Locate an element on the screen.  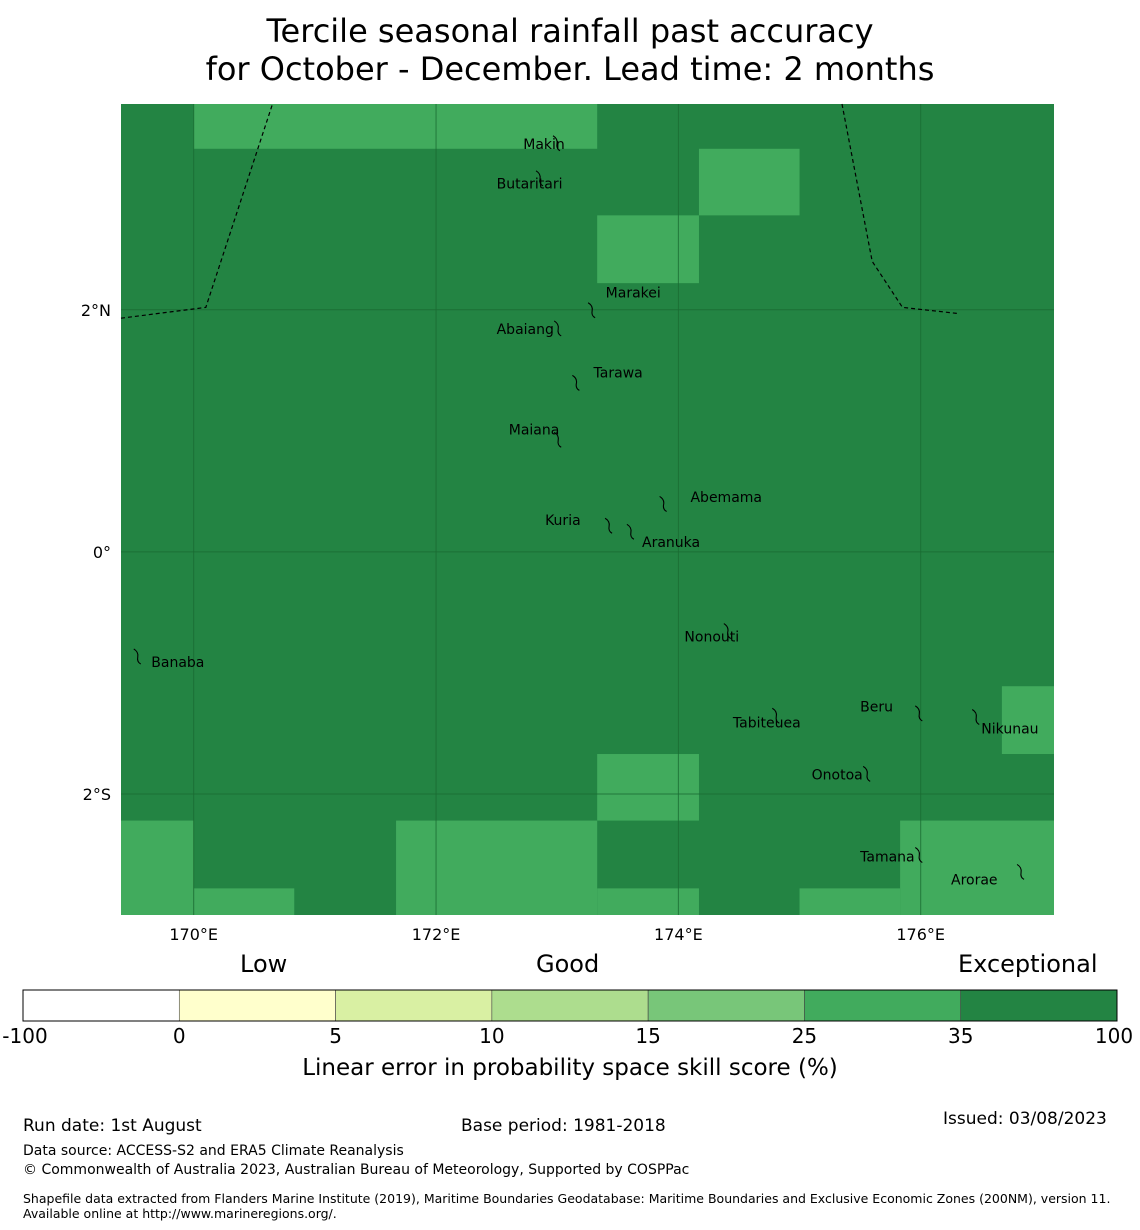
lon-tick-label: 174°E is located at coordinates (678, 934).